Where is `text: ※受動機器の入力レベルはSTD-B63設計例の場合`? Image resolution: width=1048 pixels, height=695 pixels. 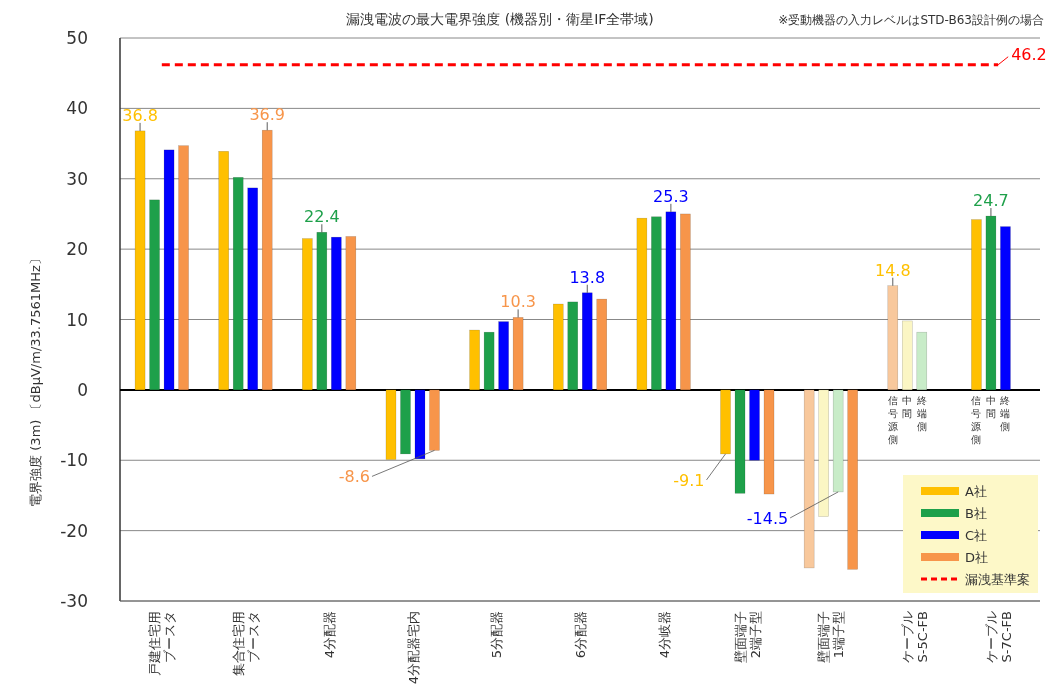 text: ※受動機器の入力レベルはSTD-B63設計例の場合 is located at coordinates (911, 20).